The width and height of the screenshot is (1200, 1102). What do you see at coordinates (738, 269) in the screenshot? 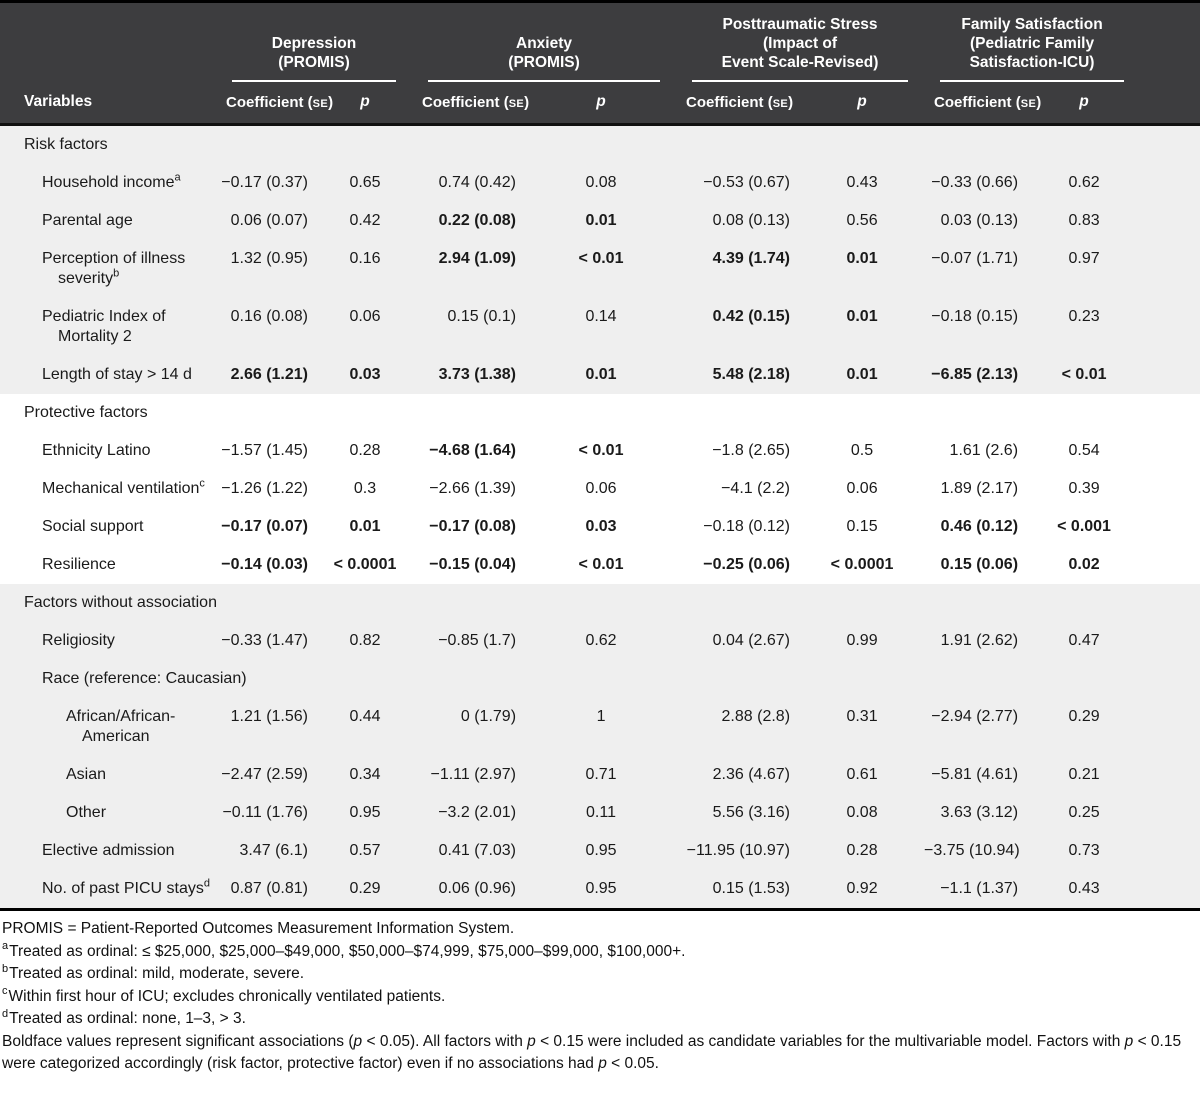
I see `coefficient-cell: 4.39 (1.74)` at bounding box center [738, 269].